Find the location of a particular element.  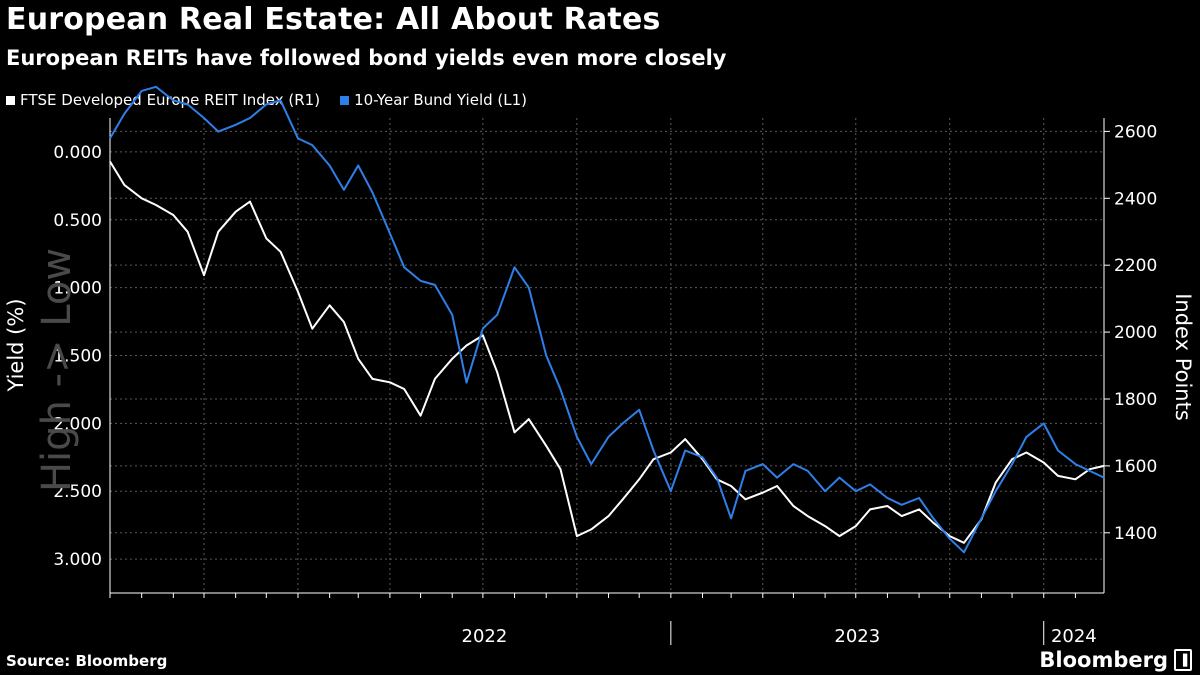

x-tick-label: 2024 is located at coordinates (1074, 636).